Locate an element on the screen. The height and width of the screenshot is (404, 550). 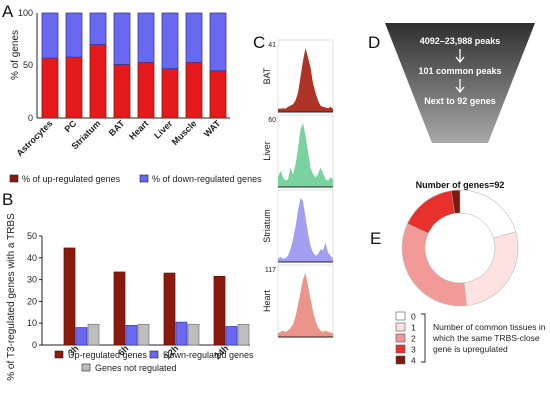
x-tick-label: BAT is located at coordinates (117, 128).